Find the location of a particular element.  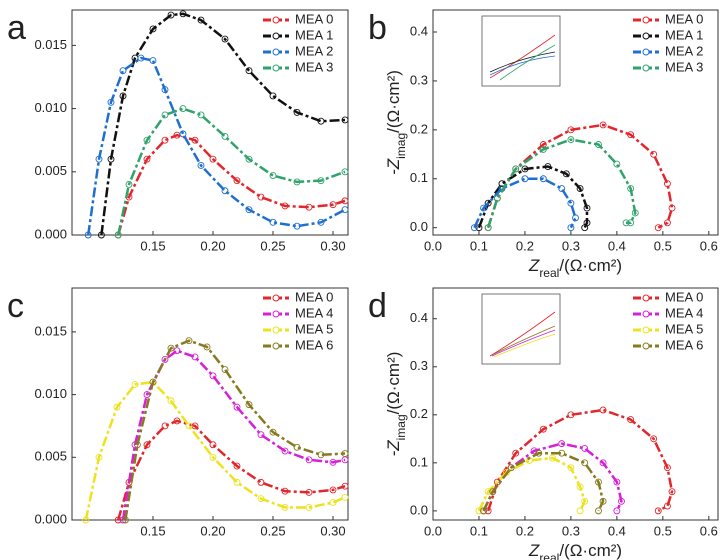

x-tick-label: 0.6 is located at coordinates (709, 530).